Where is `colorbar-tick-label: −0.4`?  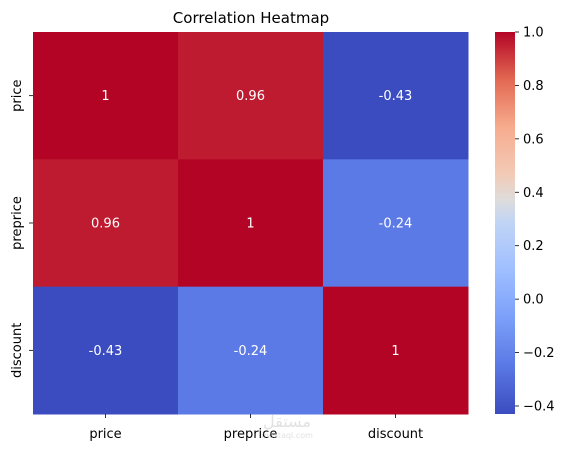 colorbar-tick-label: −0.4 is located at coordinates (539, 406).